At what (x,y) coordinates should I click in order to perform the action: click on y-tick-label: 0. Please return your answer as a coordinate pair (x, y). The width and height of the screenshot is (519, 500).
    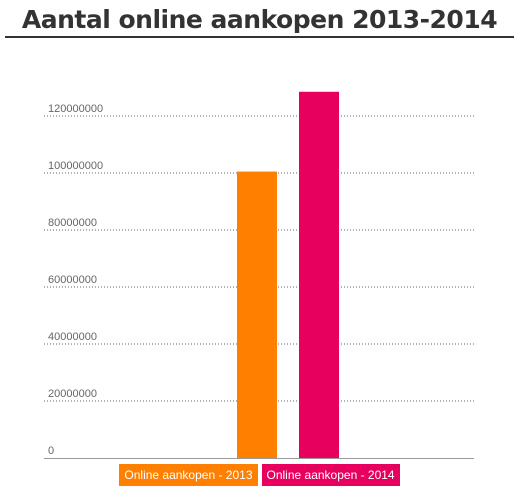
    Looking at the image, I should click on (51, 451).